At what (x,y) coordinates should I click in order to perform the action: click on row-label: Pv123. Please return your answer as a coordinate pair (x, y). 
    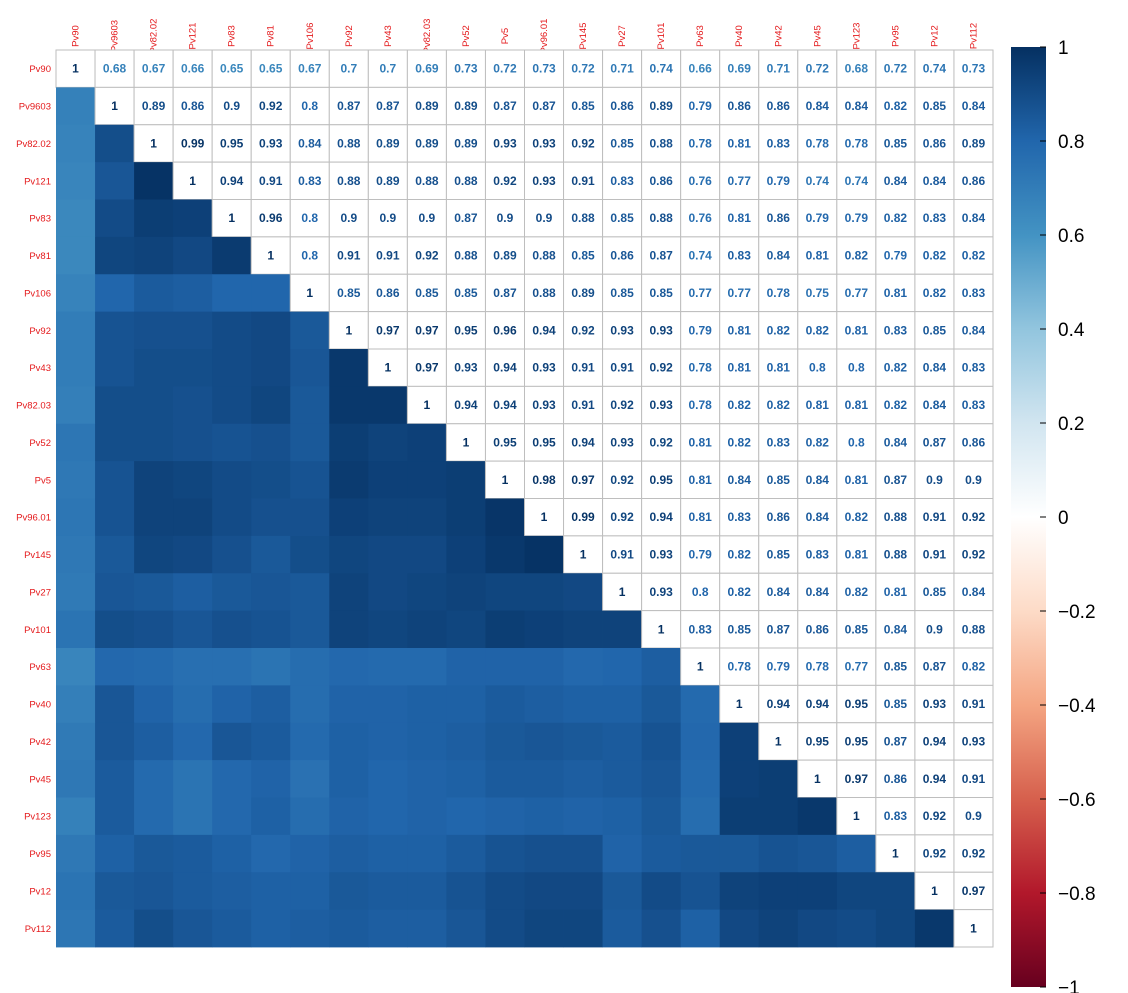
    Looking at the image, I should click on (37, 817).